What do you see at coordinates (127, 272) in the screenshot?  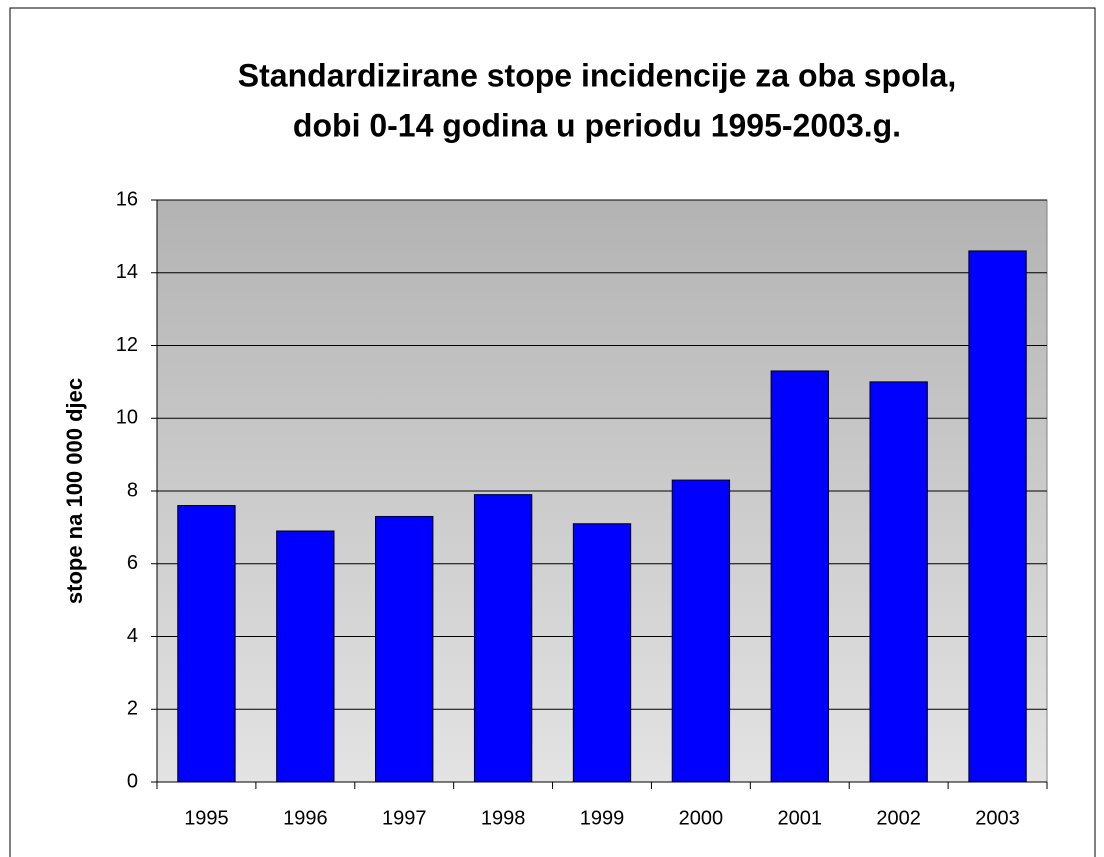 I see `y-tick-label: 14` at bounding box center [127, 272].